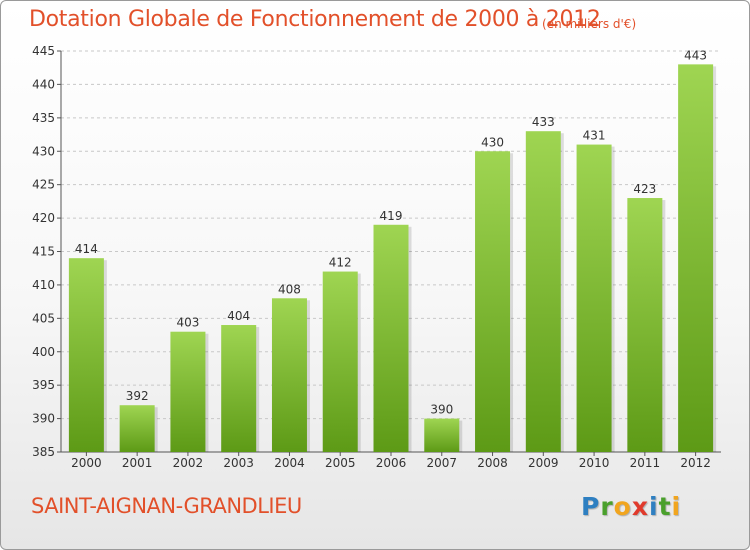 The image size is (750, 550). I want to click on x-tick-label: 2006, so click(391, 463).